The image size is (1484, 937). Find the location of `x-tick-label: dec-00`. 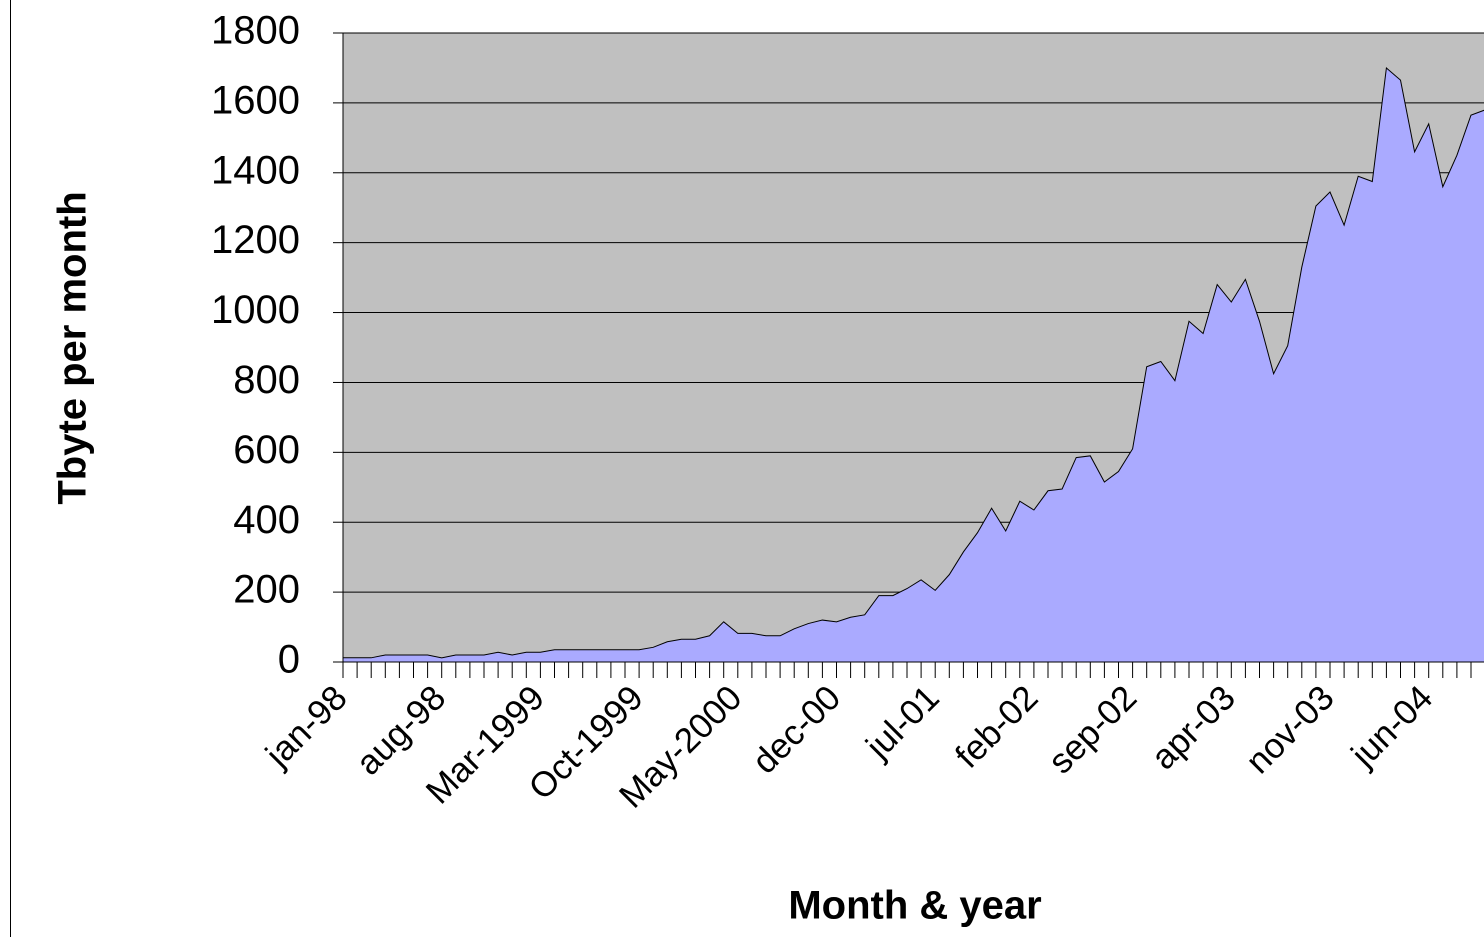

x-tick-label: dec-00 is located at coordinates (796, 729).